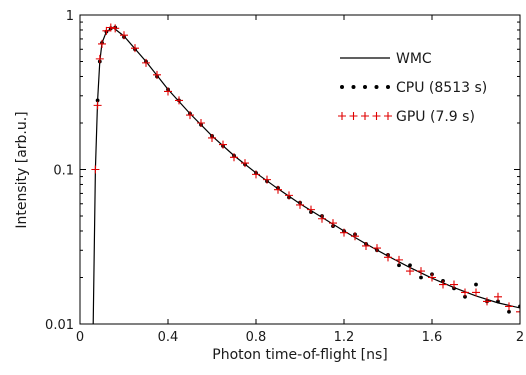 Image resolution: width=526 pixels, height=375 pixels. What do you see at coordinates (299, 355) in the screenshot?
I see `x-axis-title: Photon time-of-flight [ns]` at bounding box center [299, 355].